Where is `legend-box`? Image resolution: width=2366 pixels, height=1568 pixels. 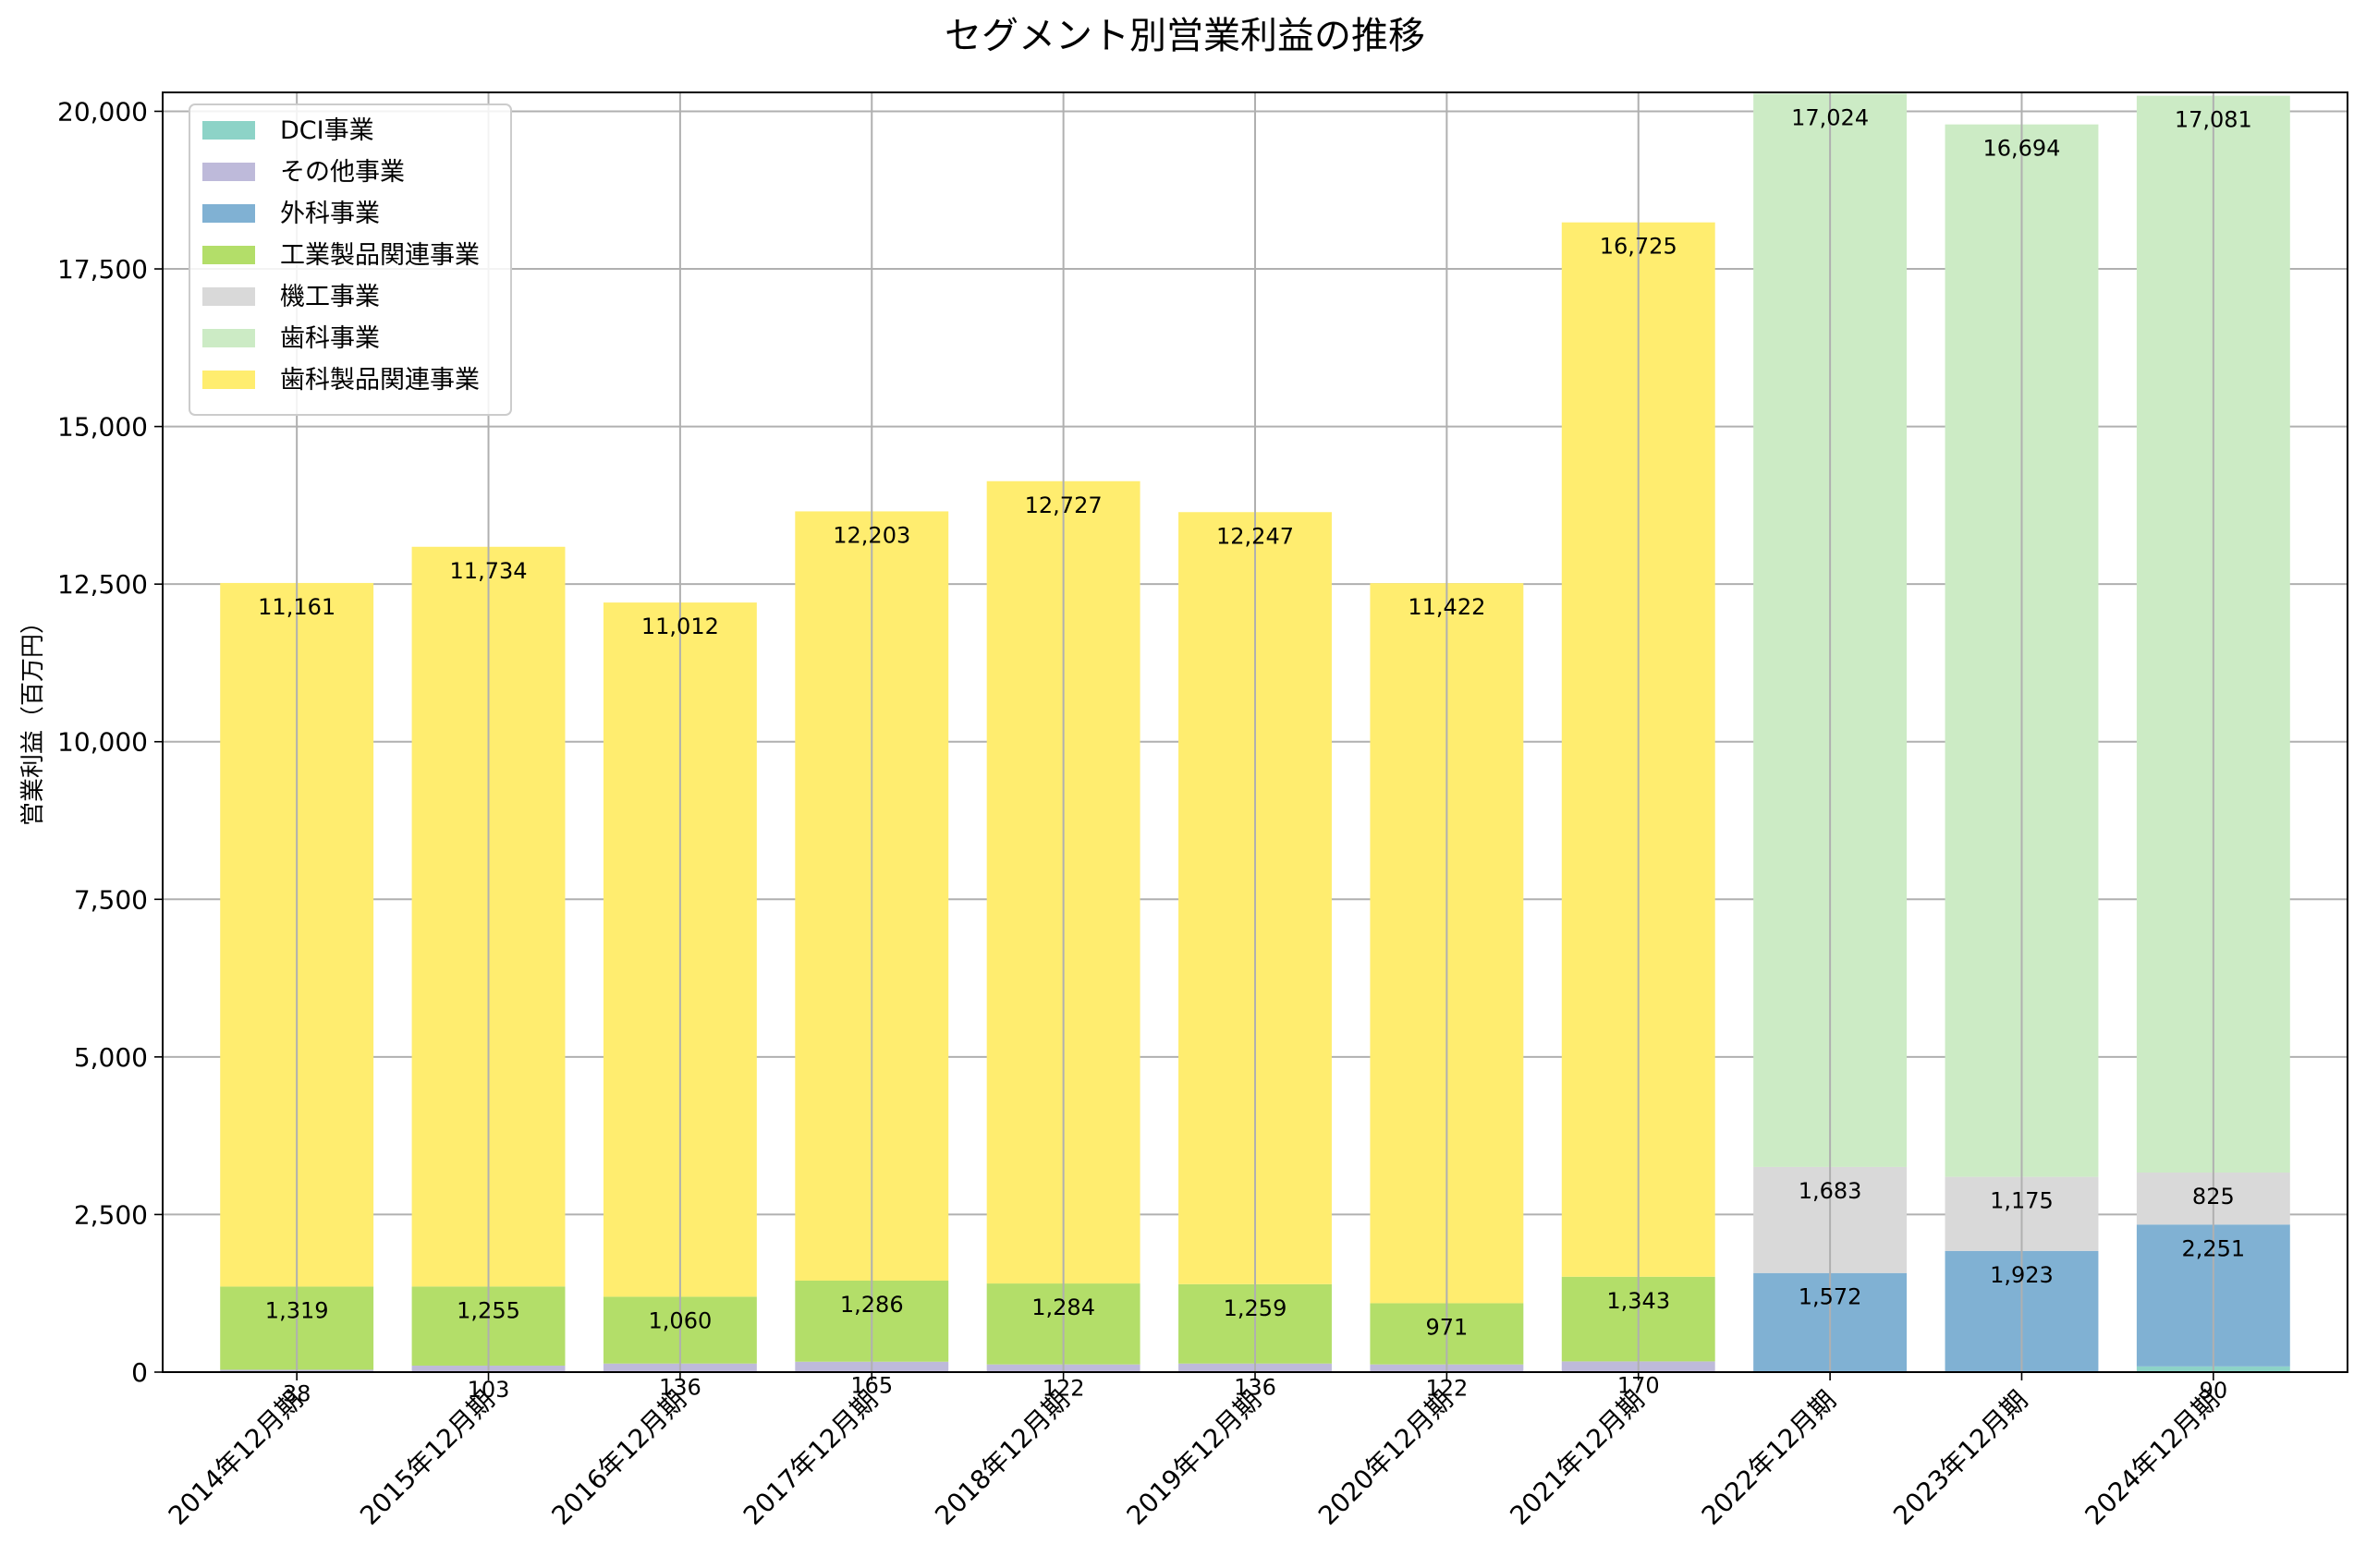 legend-box is located at coordinates (350, 259).